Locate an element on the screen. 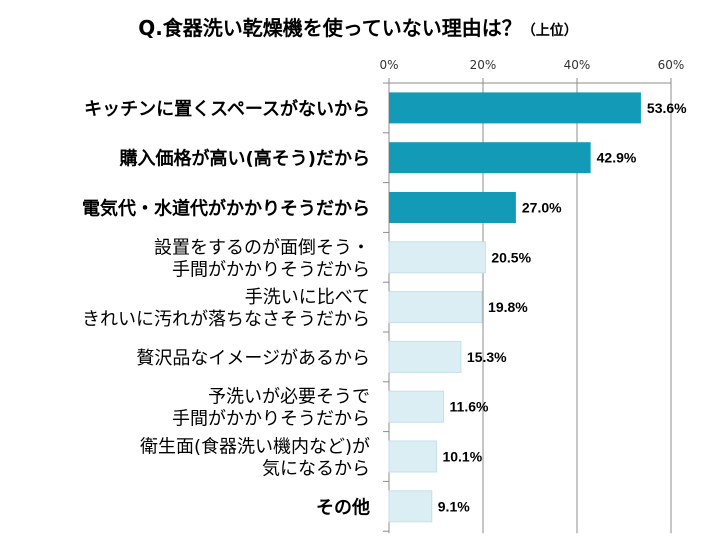  data-label: 15.3% is located at coordinates (487, 357).